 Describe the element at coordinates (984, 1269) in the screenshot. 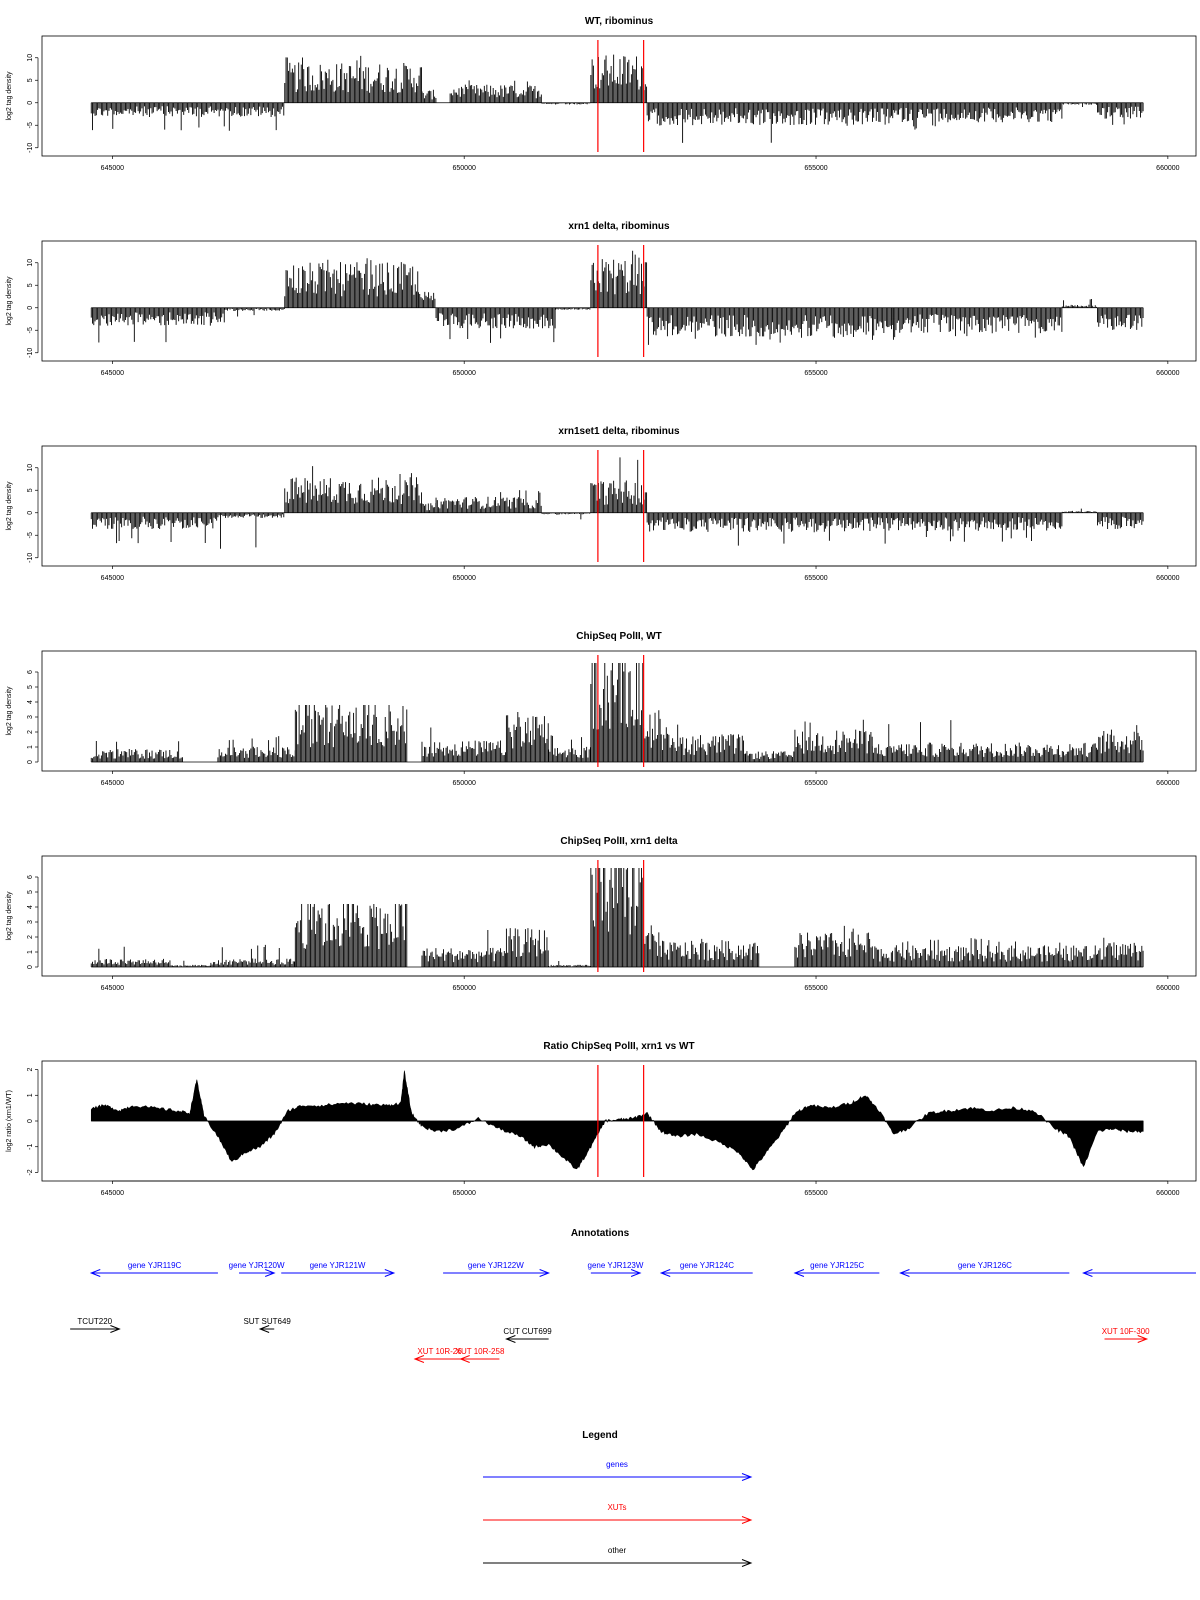

I see `feature-arrow-gene: gene YJR126C` at that location.